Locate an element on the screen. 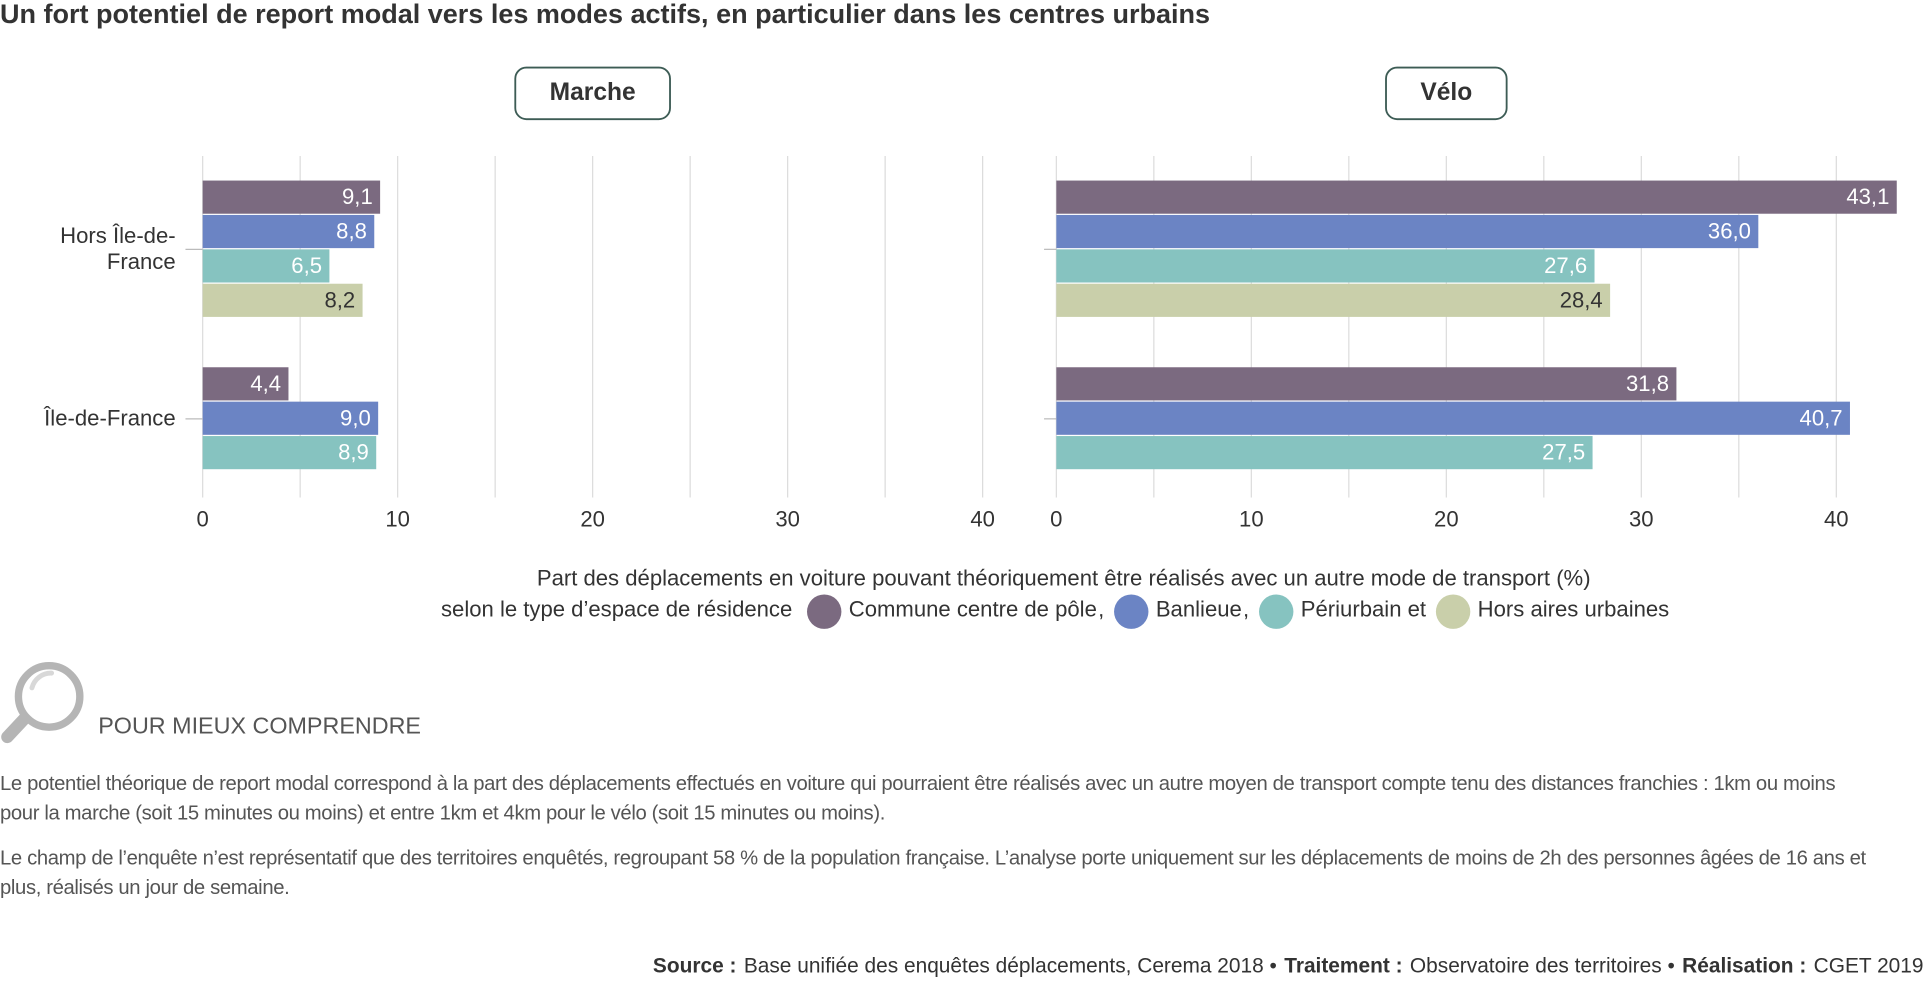 This screenshot has width=1926, height=981. value-label: 43,1 is located at coordinates (1867, 196).